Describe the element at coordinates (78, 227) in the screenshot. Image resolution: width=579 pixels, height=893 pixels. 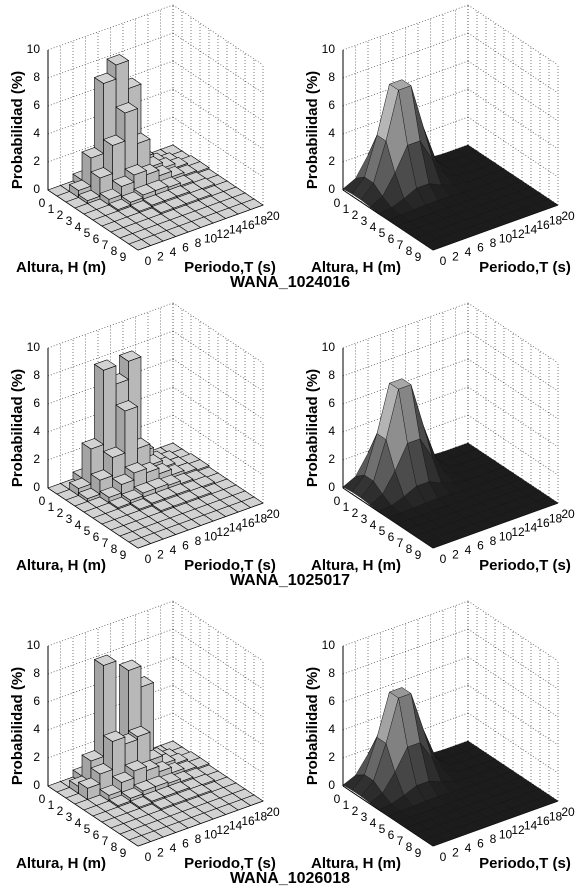
I see `x-tick-label: 4` at that location.